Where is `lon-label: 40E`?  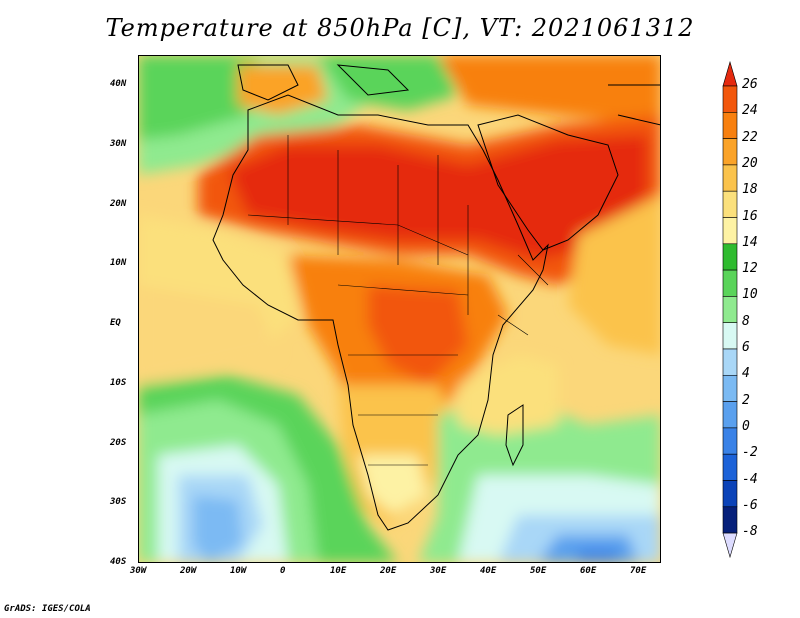 lon-label: 40E is located at coordinates (488, 571).